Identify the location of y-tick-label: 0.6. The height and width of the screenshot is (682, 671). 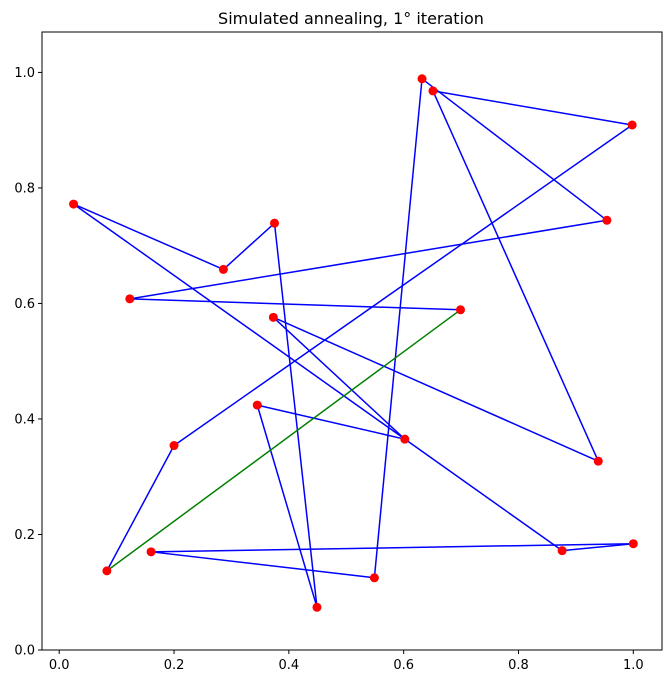
(24, 304).